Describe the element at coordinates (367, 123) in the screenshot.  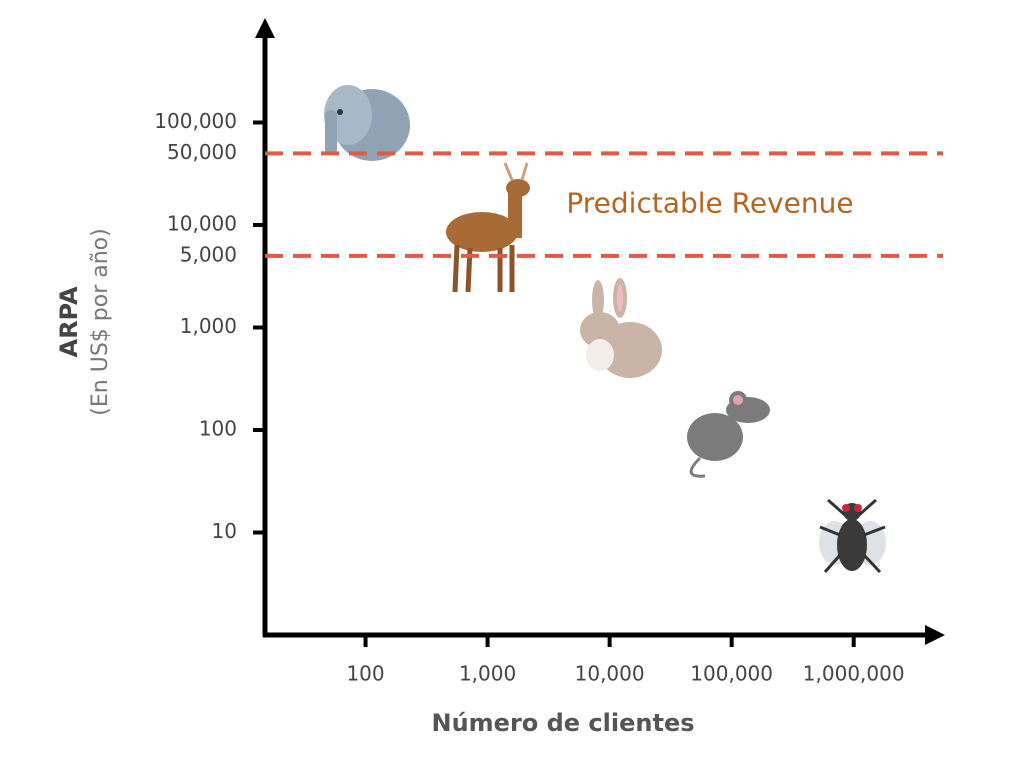
I see `elephant-icon` at that location.